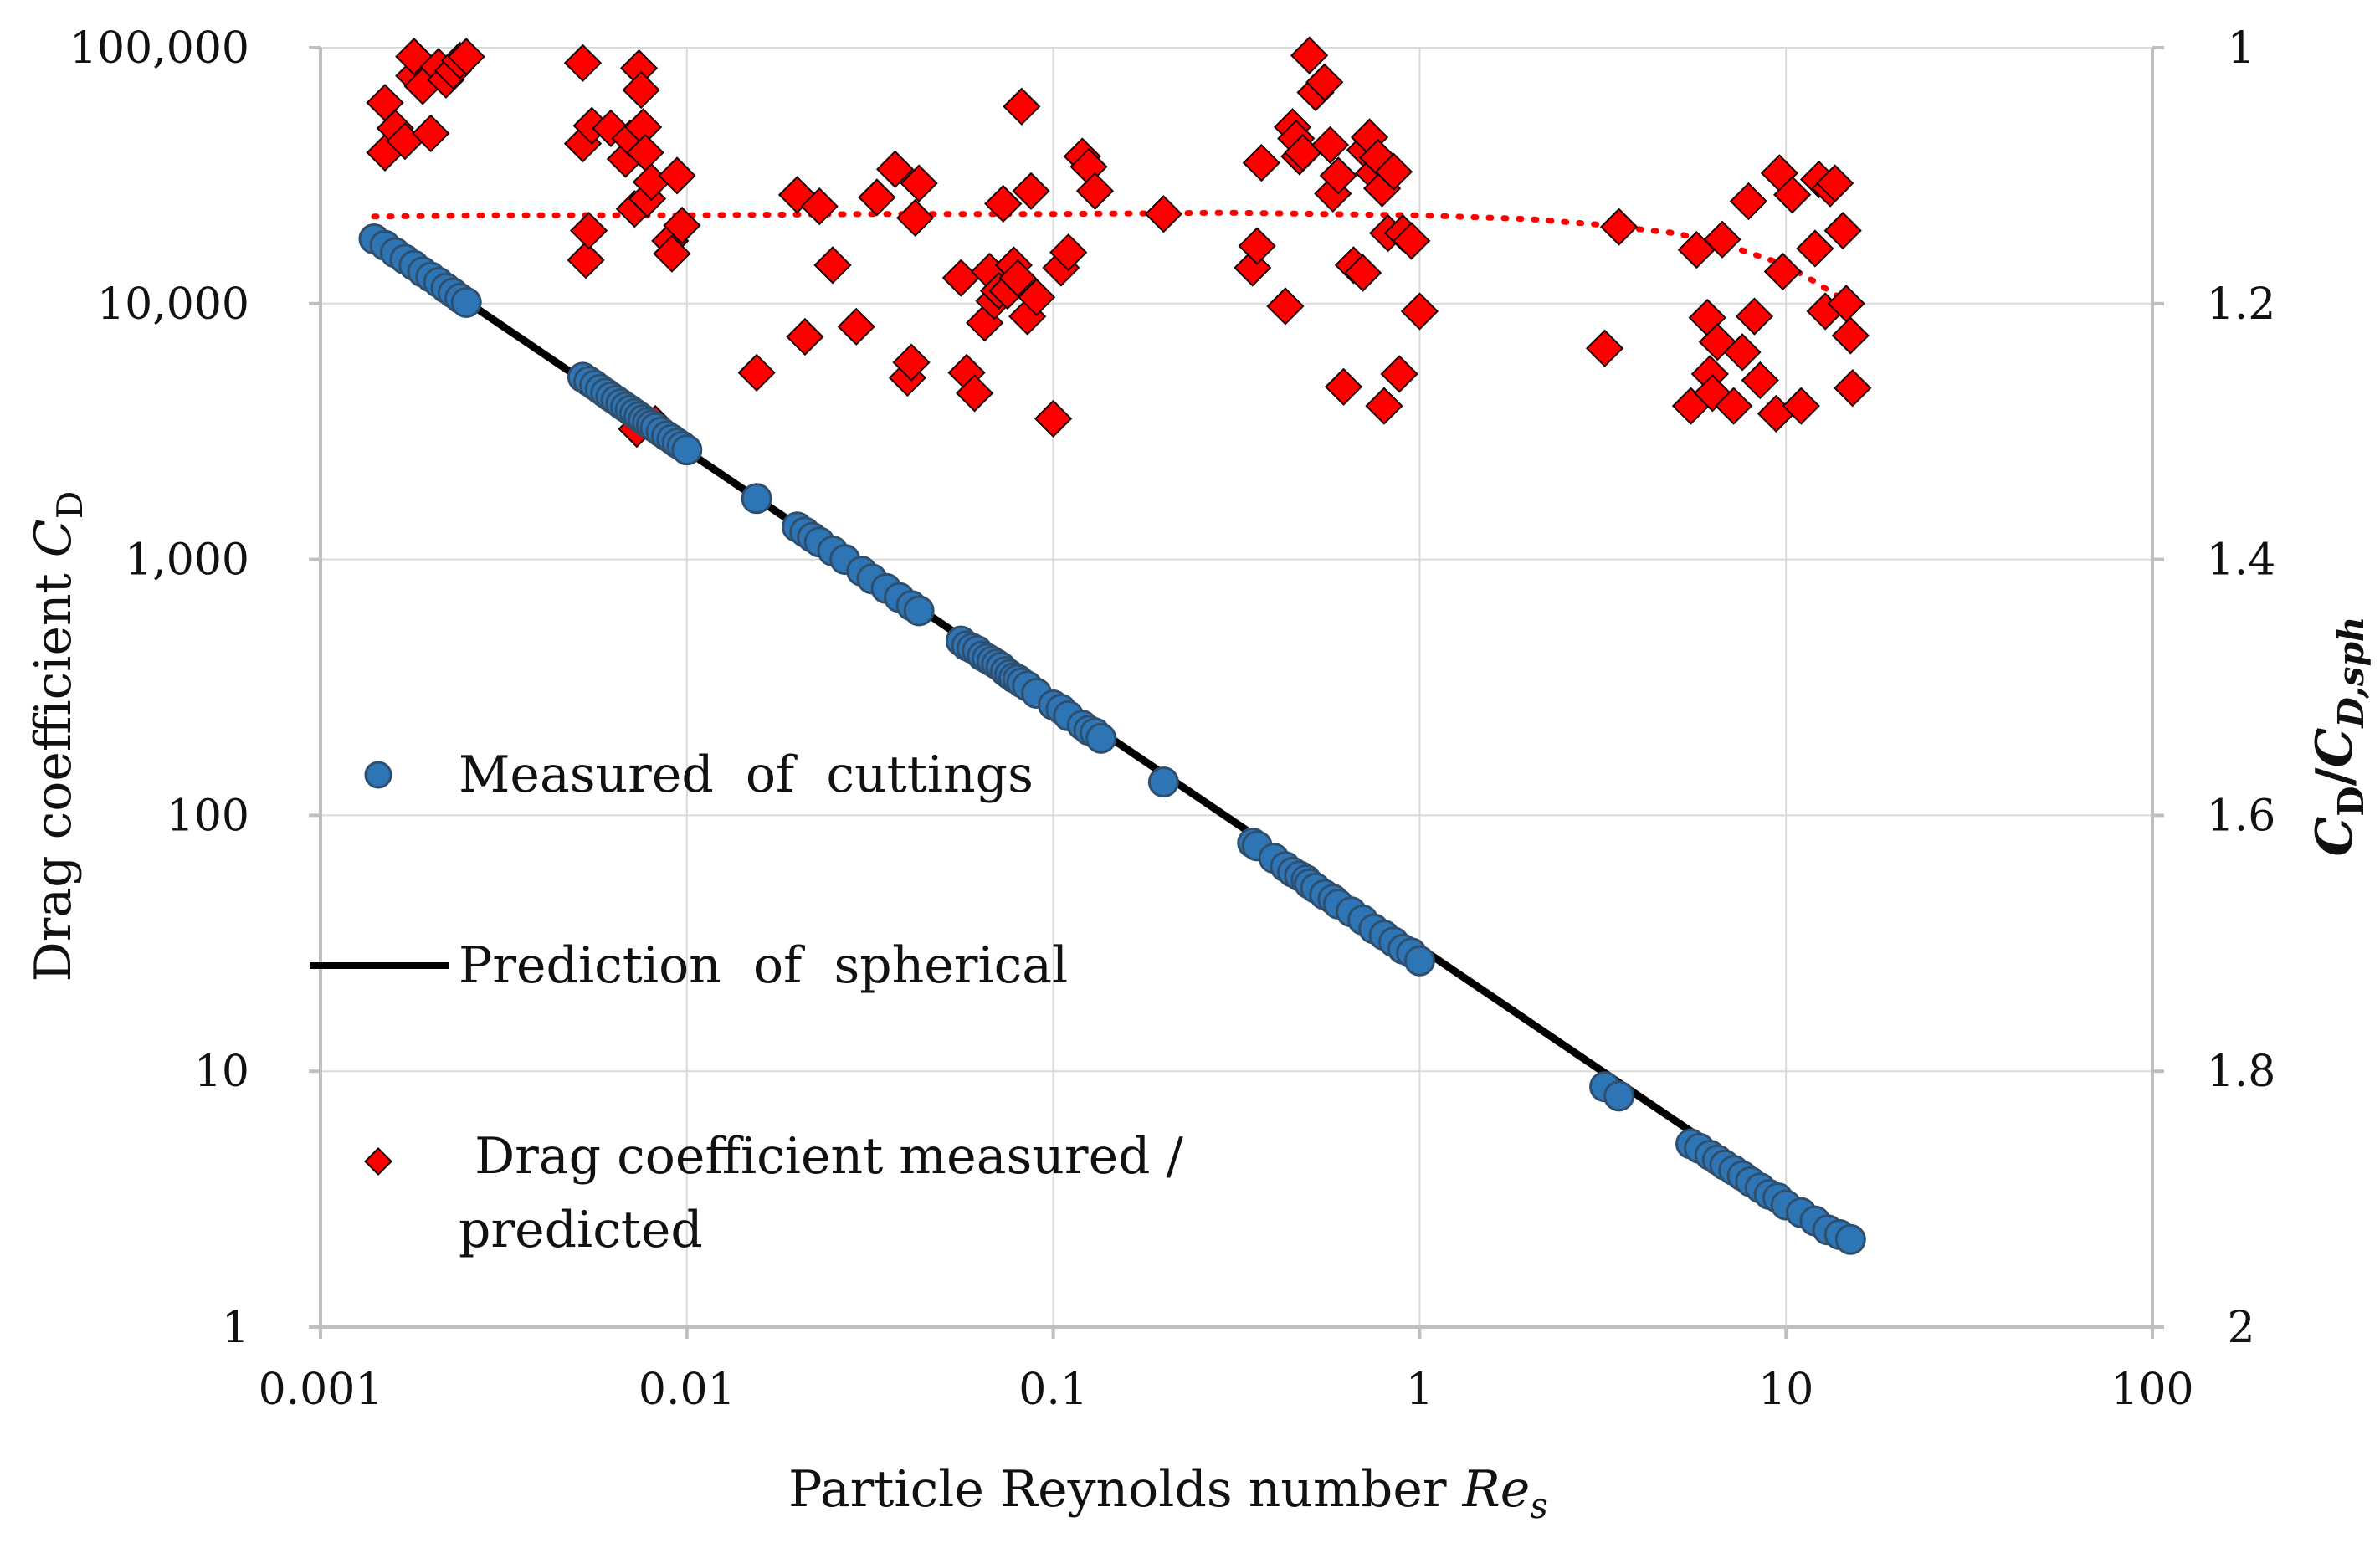 This screenshot has height=1543, width=2380. Describe the element at coordinates (187, 561) in the screenshot. I see `y-tick-label: 1,000` at that location.